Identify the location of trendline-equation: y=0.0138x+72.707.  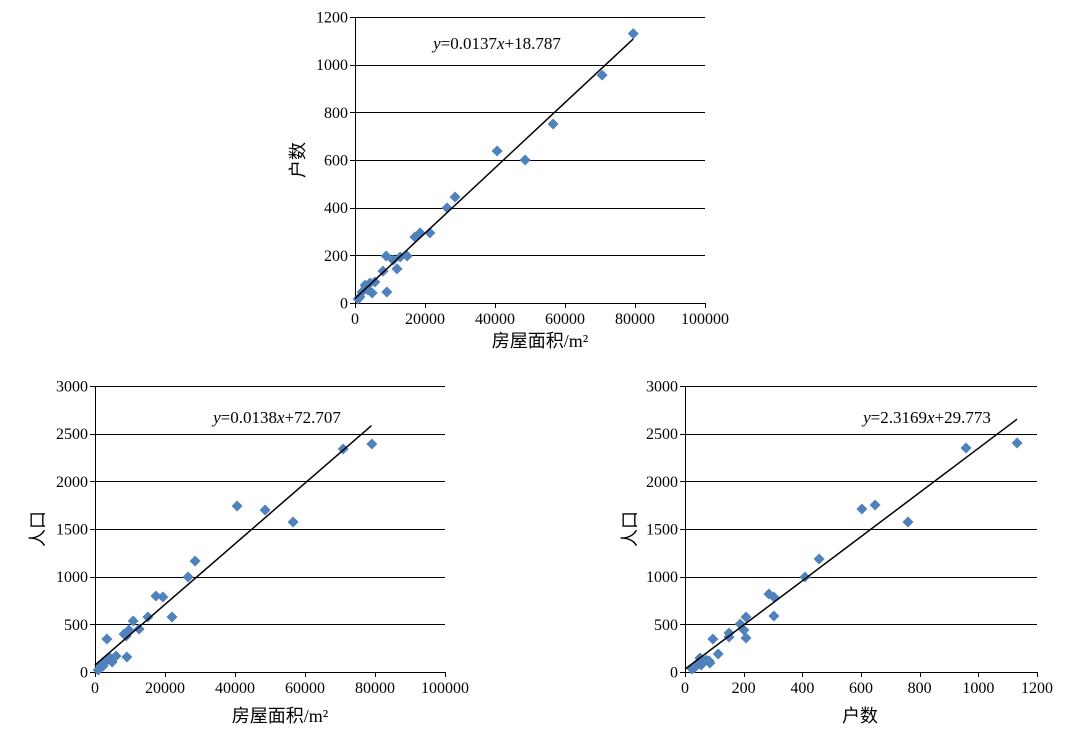
(276, 417).